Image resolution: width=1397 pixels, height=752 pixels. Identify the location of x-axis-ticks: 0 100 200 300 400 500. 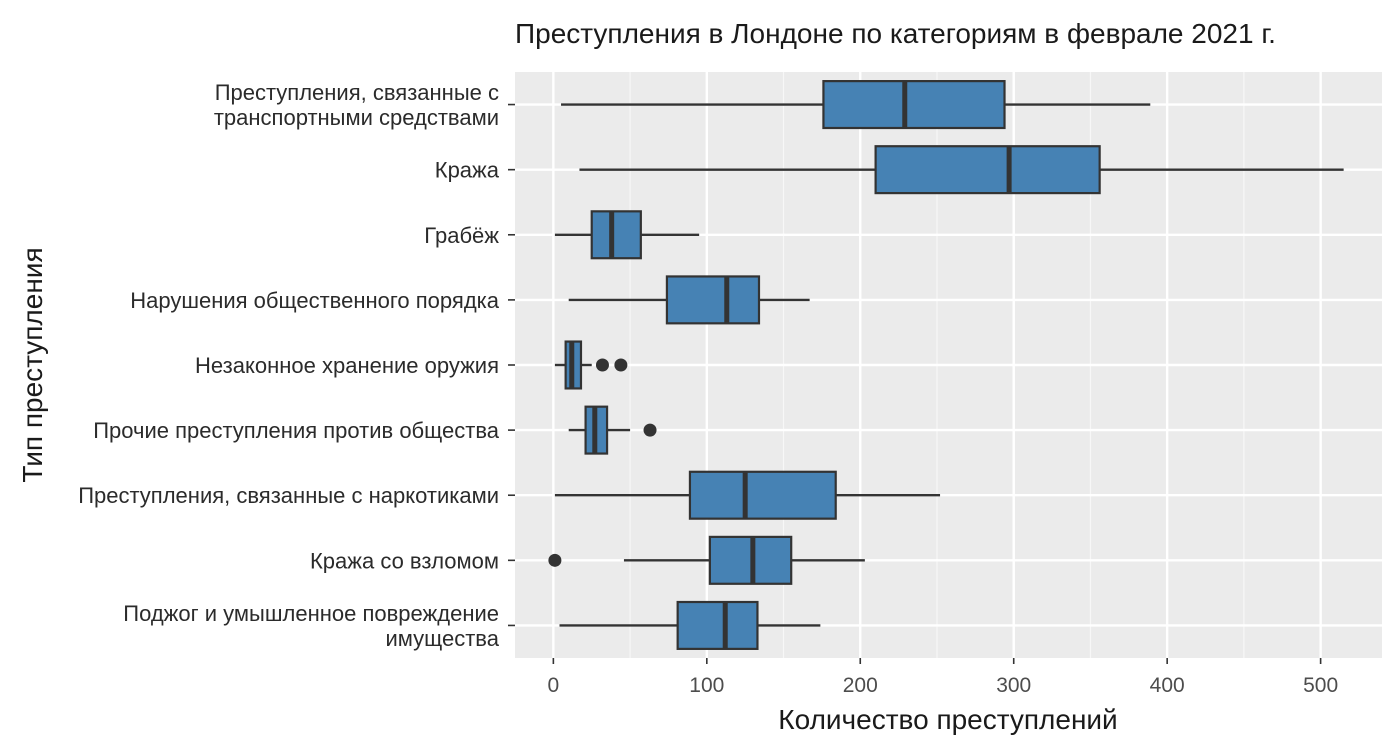
(943, 677).